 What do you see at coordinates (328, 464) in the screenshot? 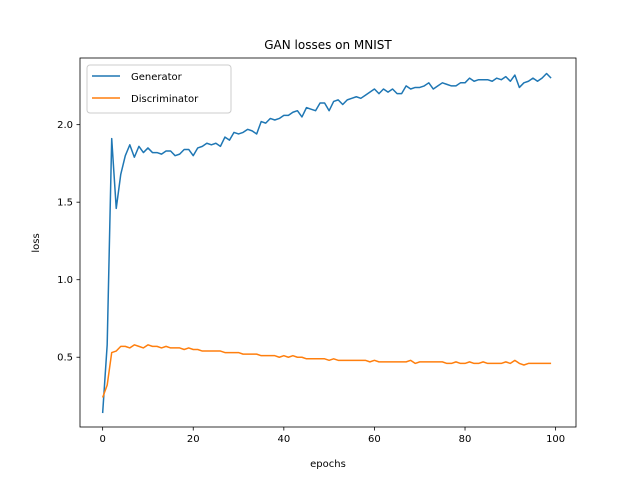
I see `x-axis-label: epochs` at bounding box center [328, 464].